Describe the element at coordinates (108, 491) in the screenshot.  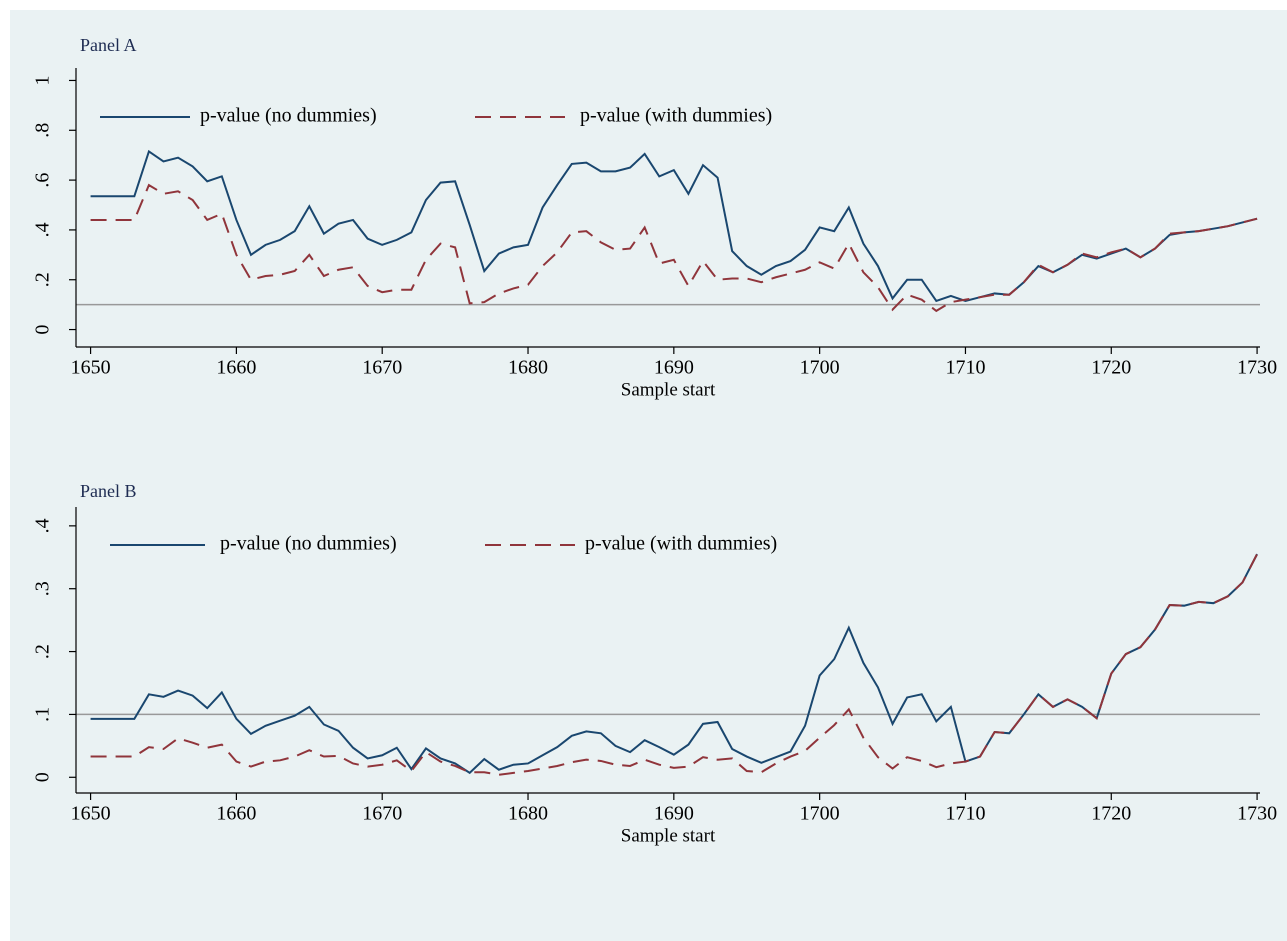
I see `panel-title: Panel B` at that location.